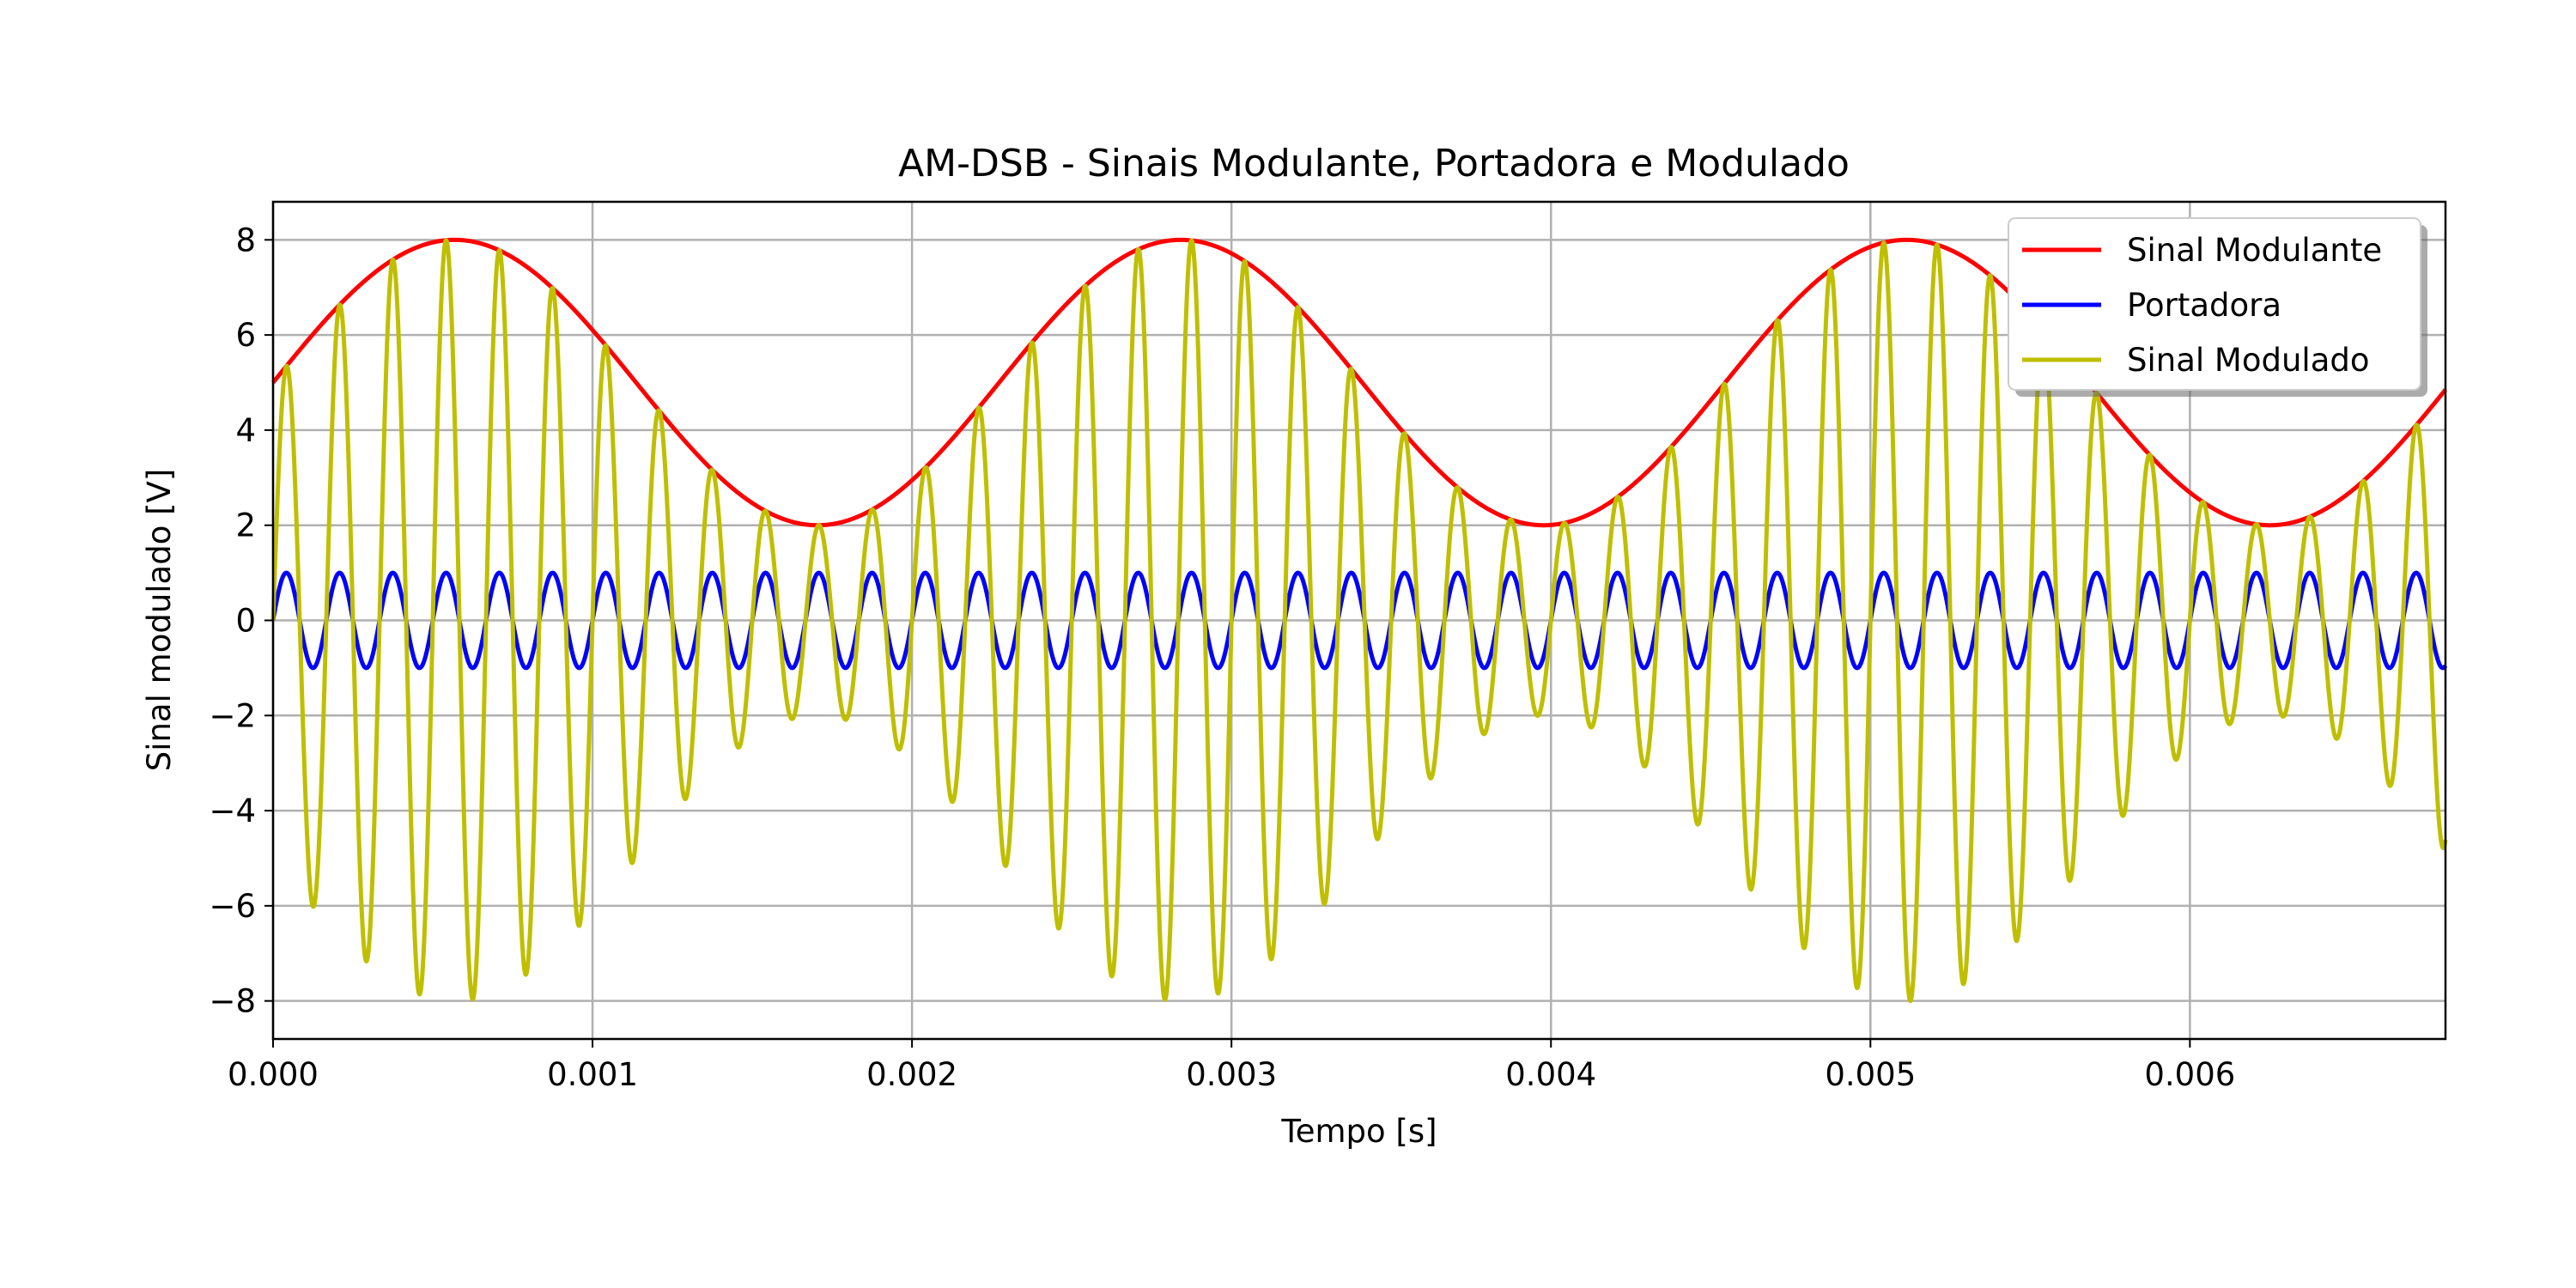  Describe the element at coordinates (911, 1074) in the screenshot. I see `x-tick-label: 0.002` at that location.